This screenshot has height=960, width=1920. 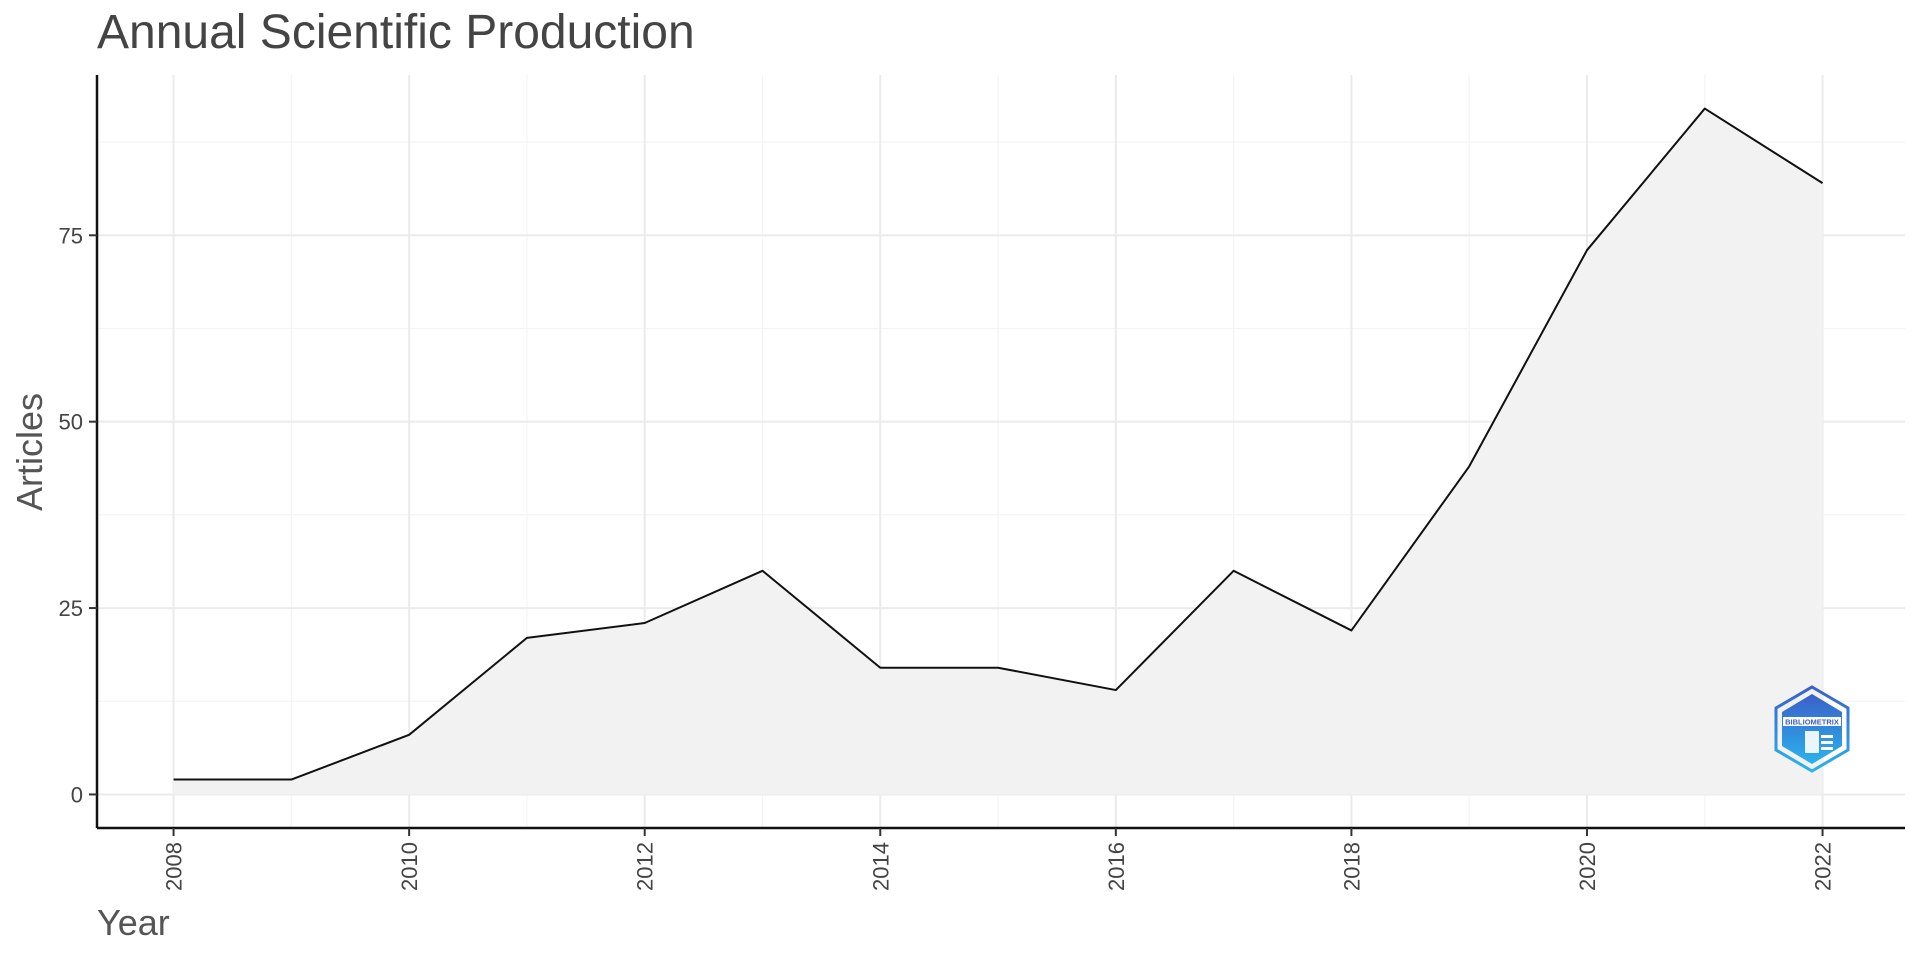 I want to click on bibliometrix-logo-icon: BIBLIOMETRIX, so click(x=1812, y=729).